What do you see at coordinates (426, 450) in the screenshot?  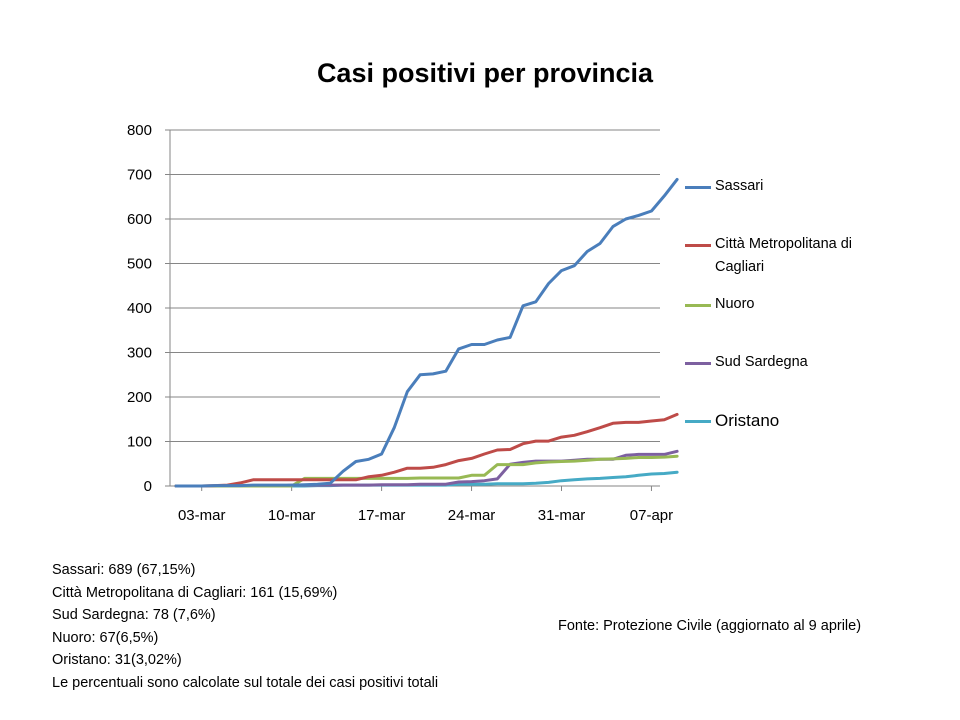 I see `series-line-citt-metropolitana-di-cagliari` at bounding box center [426, 450].